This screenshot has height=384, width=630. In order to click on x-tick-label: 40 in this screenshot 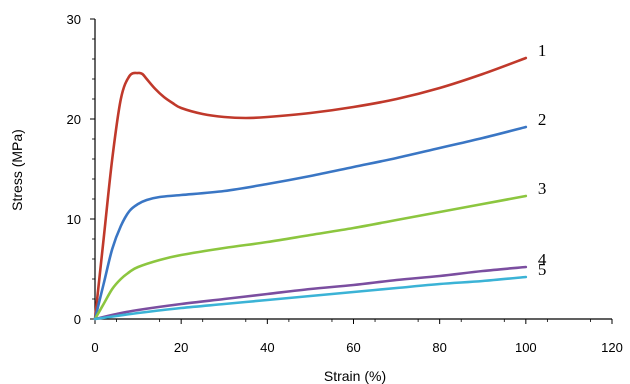, I will do `click(267, 347)`.